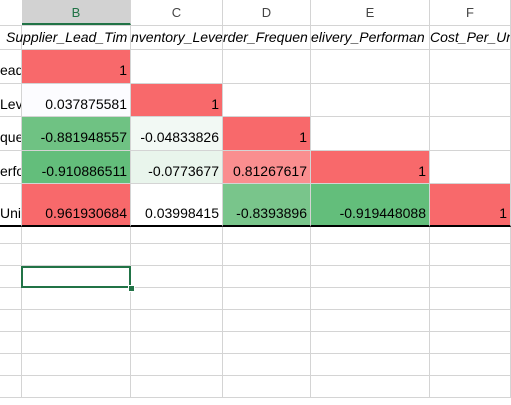 This screenshot has height=405, width=511. What do you see at coordinates (11, 134) in the screenshot?
I see `row-label: quer` at bounding box center [11, 134].